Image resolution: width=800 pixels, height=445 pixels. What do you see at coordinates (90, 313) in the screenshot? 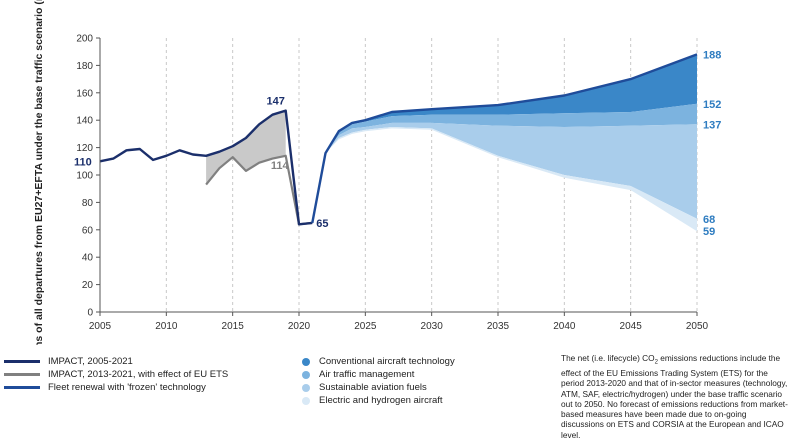
I see `y-tick-label: 0` at bounding box center [90, 313].